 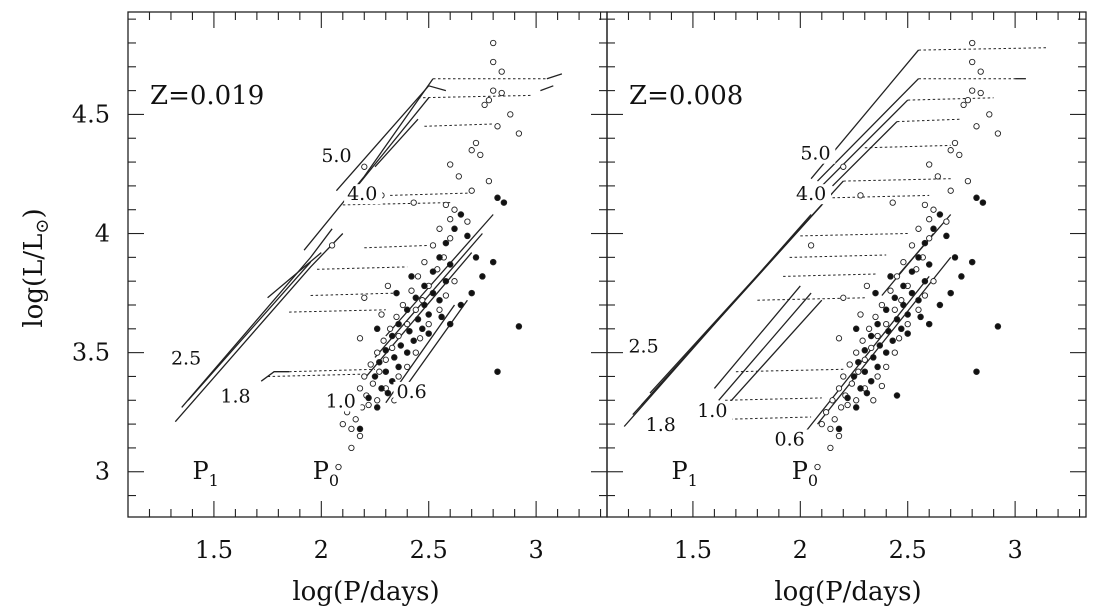 What do you see at coordinates (36, 267) in the screenshot?
I see `y-axis-title: log(L/L⊙)` at bounding box center [36, 267].